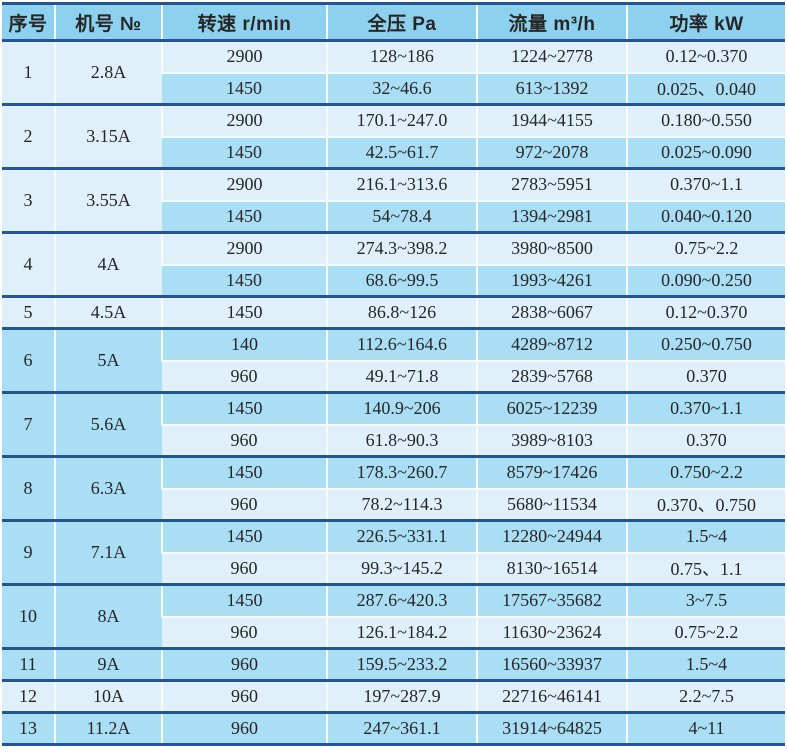 Image resolution: width=787 pixels, height=755 pixels. What do you see at coordinates (705, 312) in the screenshot?
I see `power-cell: 0.12~0.370` at bounding box center [705, 312].